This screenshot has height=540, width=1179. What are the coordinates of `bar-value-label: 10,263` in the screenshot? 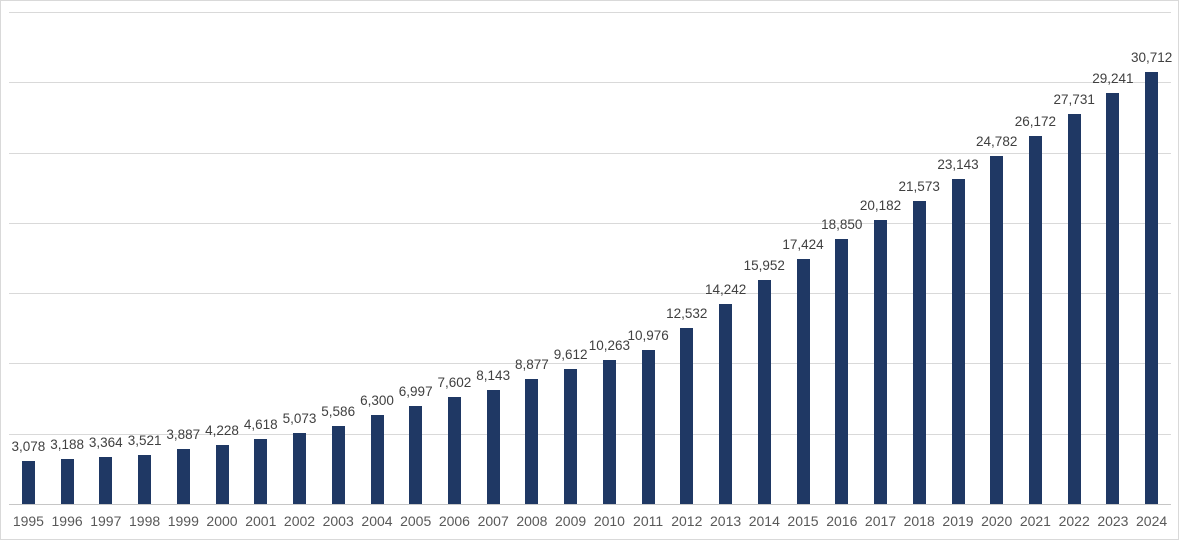 It's located at (609, 345).